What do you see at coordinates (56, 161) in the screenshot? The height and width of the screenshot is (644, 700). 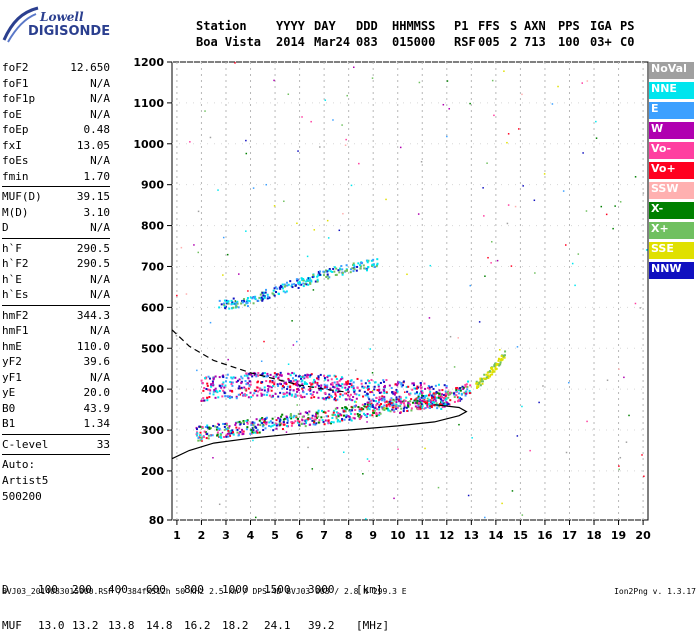 I see `param-row: foEs N/A` at bounding box center [56, 161].